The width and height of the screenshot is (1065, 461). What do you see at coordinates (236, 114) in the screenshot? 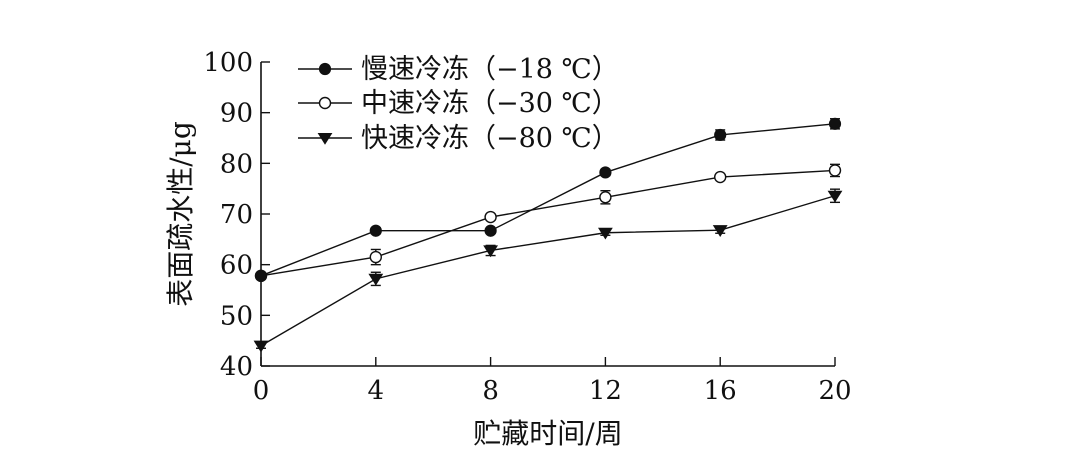
I see `y-tick-label: 90` at bounding box center [236, 114].